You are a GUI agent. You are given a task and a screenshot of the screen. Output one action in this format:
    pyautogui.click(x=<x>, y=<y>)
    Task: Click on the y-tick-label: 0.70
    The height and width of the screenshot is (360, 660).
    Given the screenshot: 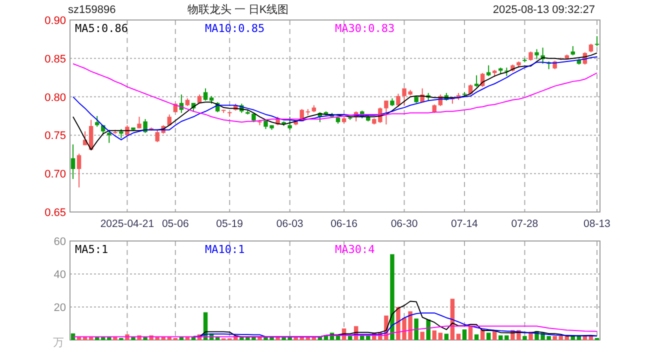 What is the action you would take?
    pyautogui.click(x=55, y=174)
    